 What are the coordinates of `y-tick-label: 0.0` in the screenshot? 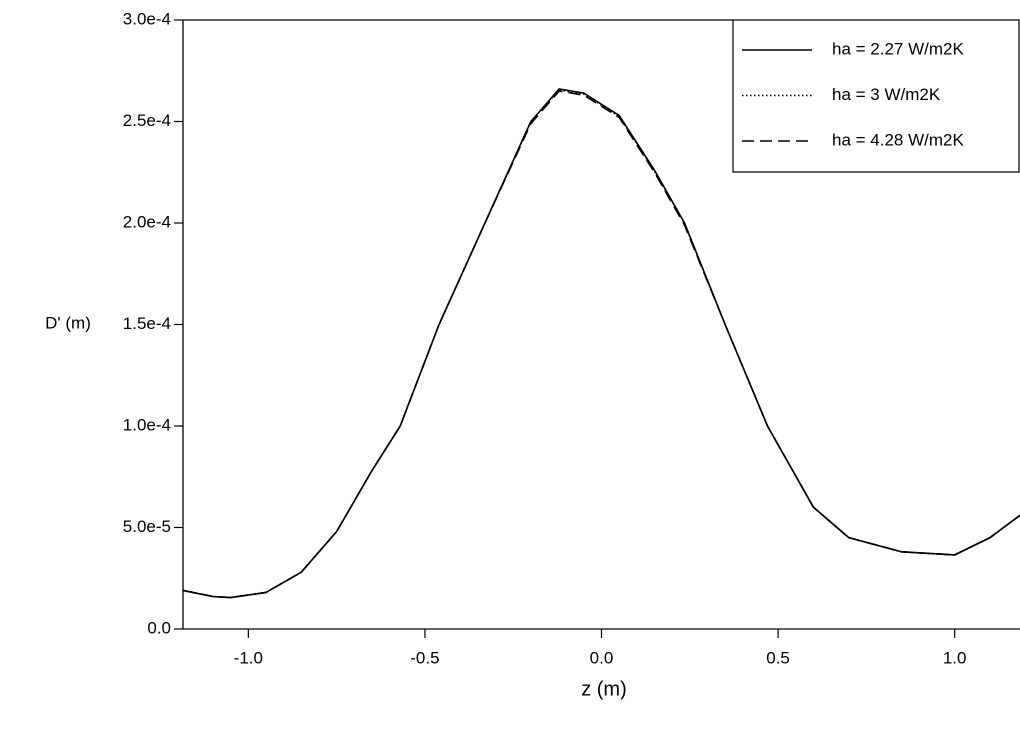 It's located at (159, 627).